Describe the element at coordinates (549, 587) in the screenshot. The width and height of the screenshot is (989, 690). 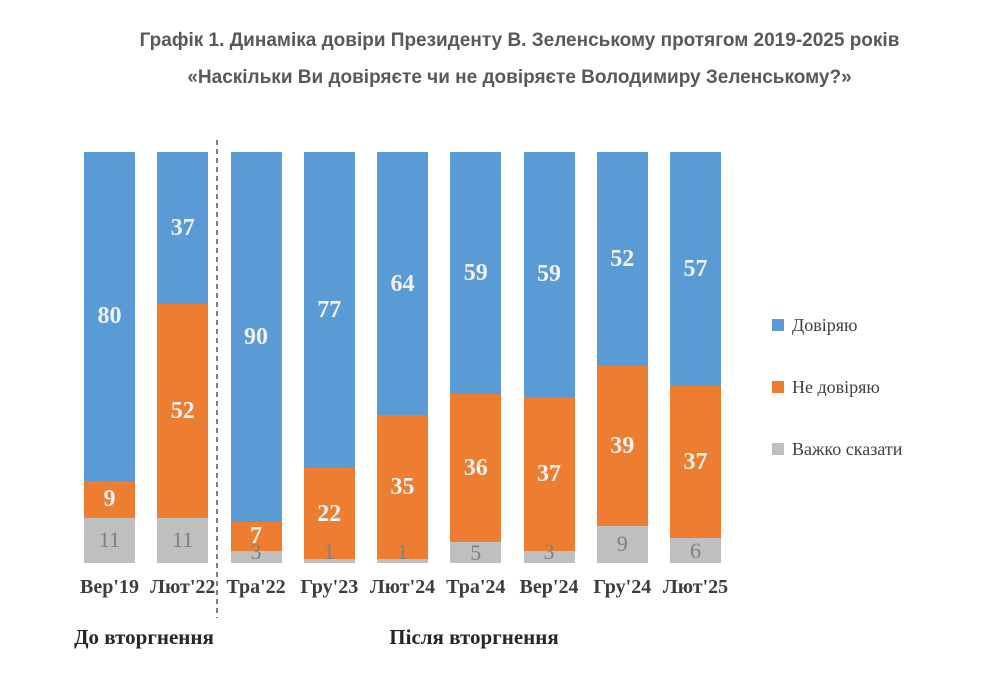
I see `x-axis-label-7: Вер'24` at that location.